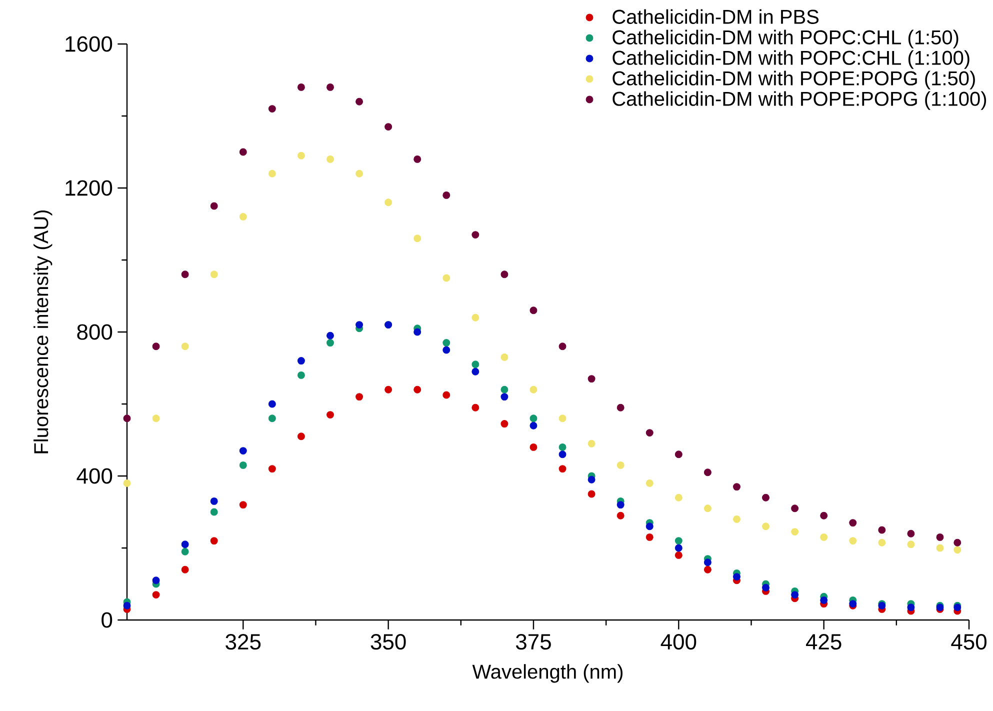 This screenshot has height=711, width=993. I want to click on y-tick-label: 0, so click(107, 620).